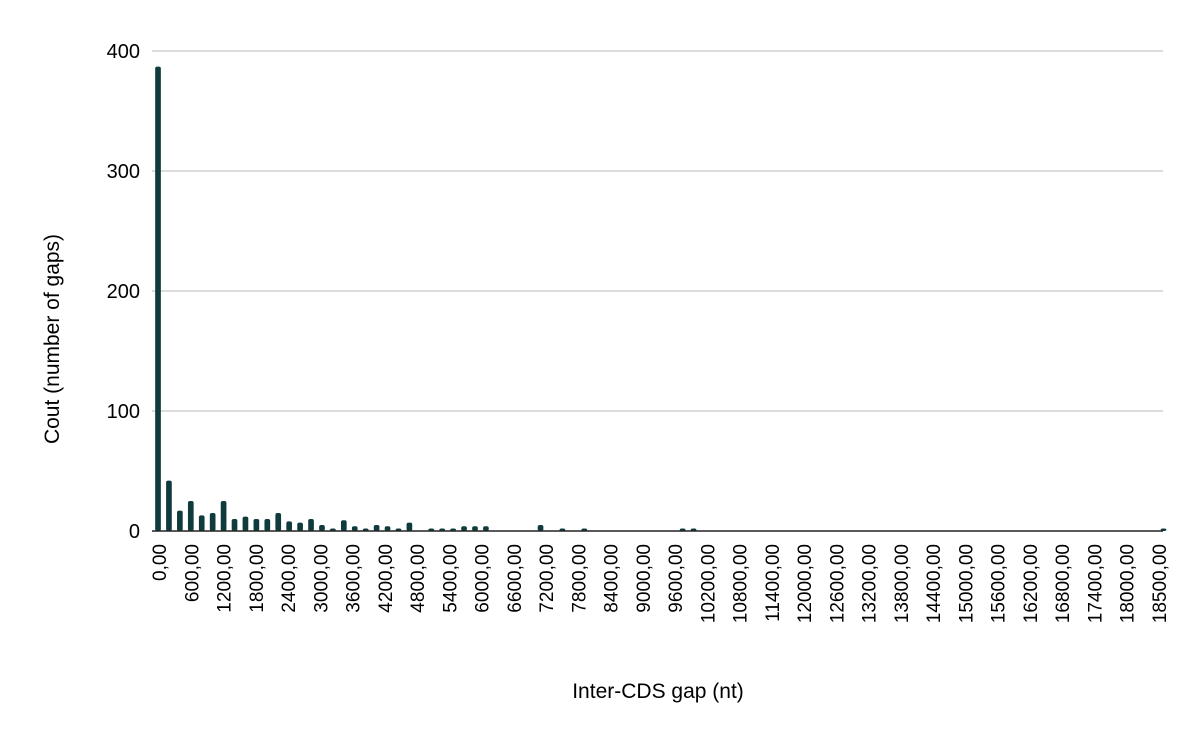 The width and height of the screenshot is (1200, 742). Describe the element at coordinates (999, 583) in the screenshot. I see `x-tick-label: 15600,00` at that location.